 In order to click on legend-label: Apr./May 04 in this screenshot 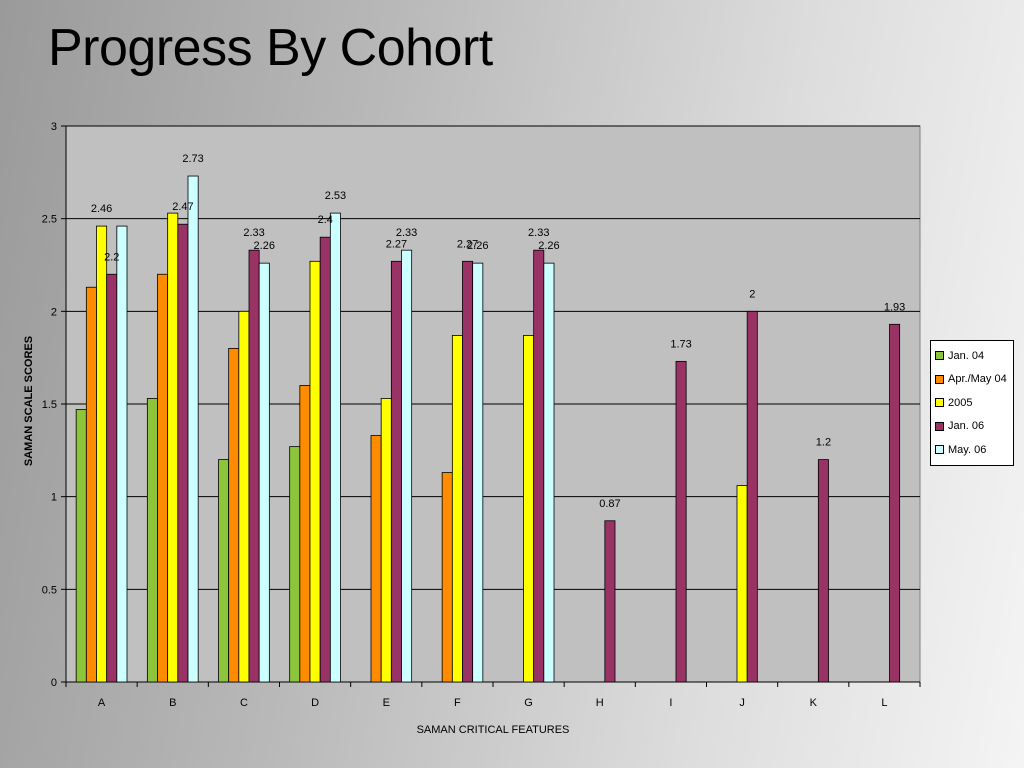, I will do `click(977, 379)`.